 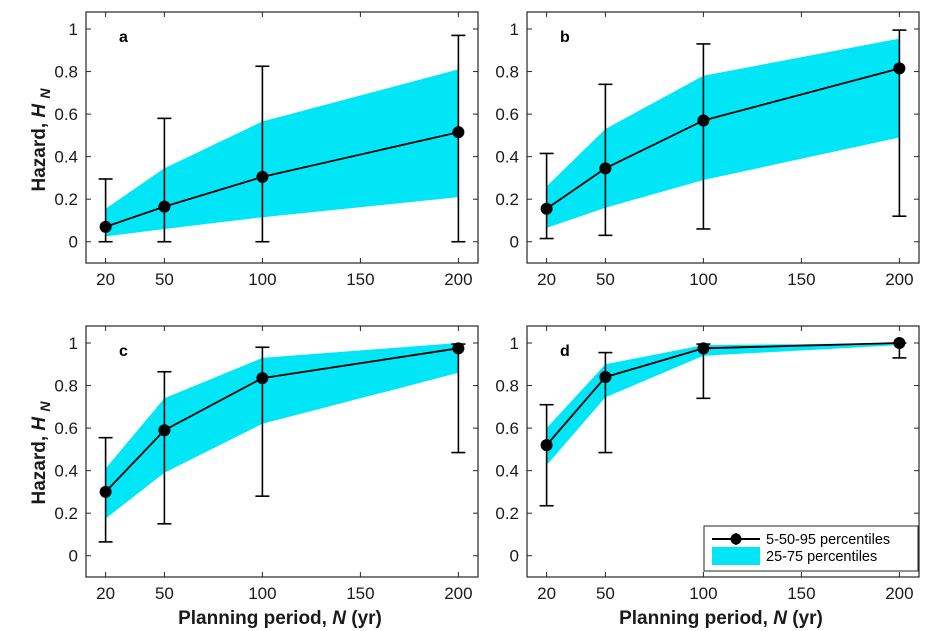 I want to click on median-line-a, so click(x=282, y=179).